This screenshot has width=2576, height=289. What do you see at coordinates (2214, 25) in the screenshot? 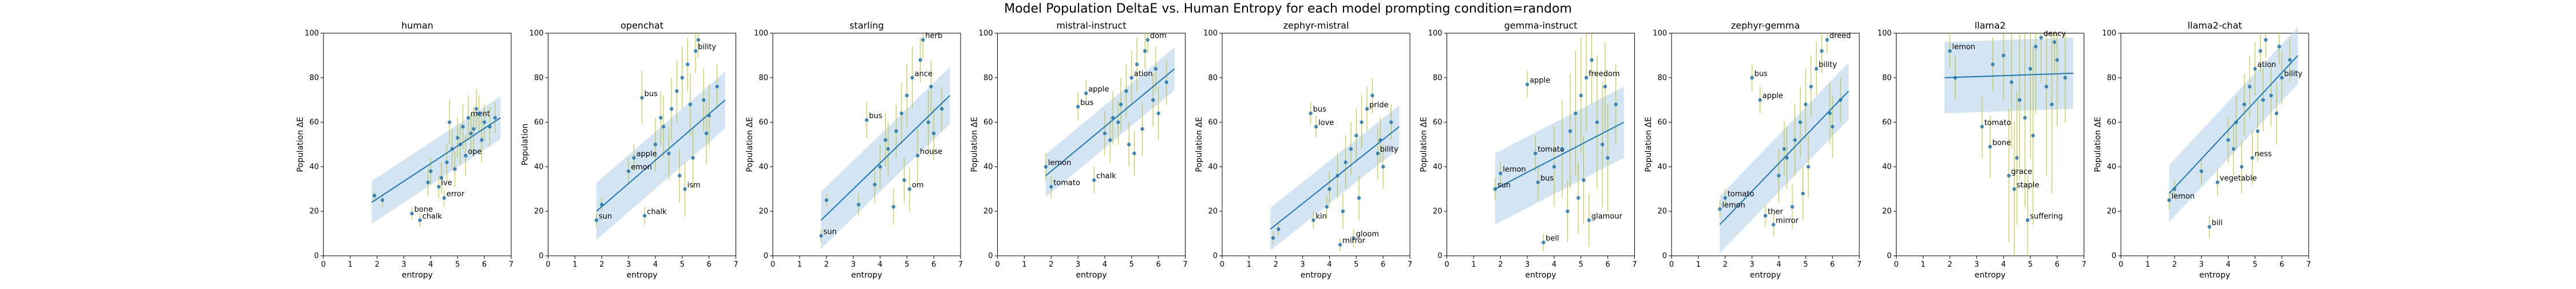
I see `panel-title: llama2-chat` at bounding box center [2214, 25].